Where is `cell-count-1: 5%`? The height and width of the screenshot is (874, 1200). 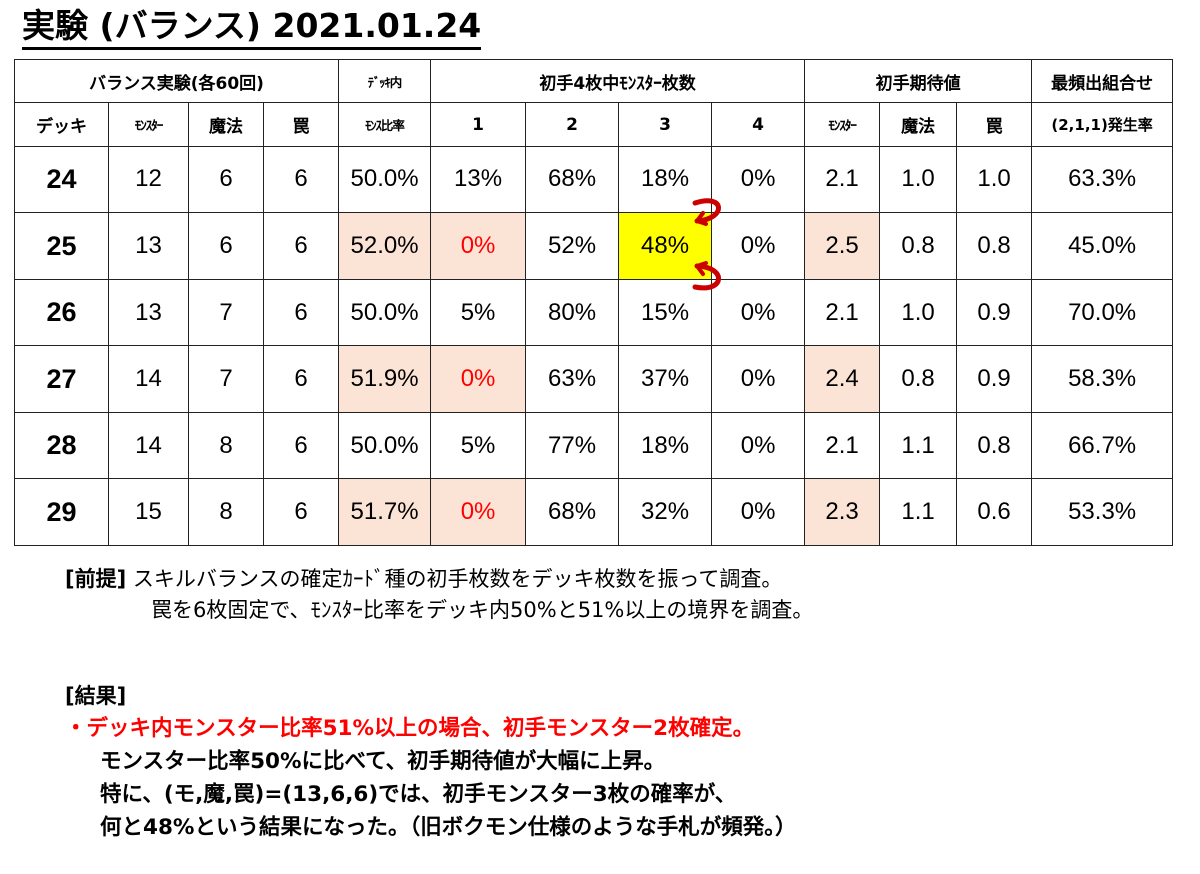 cell-count-1: 5% is located at coordinates (478, 445).